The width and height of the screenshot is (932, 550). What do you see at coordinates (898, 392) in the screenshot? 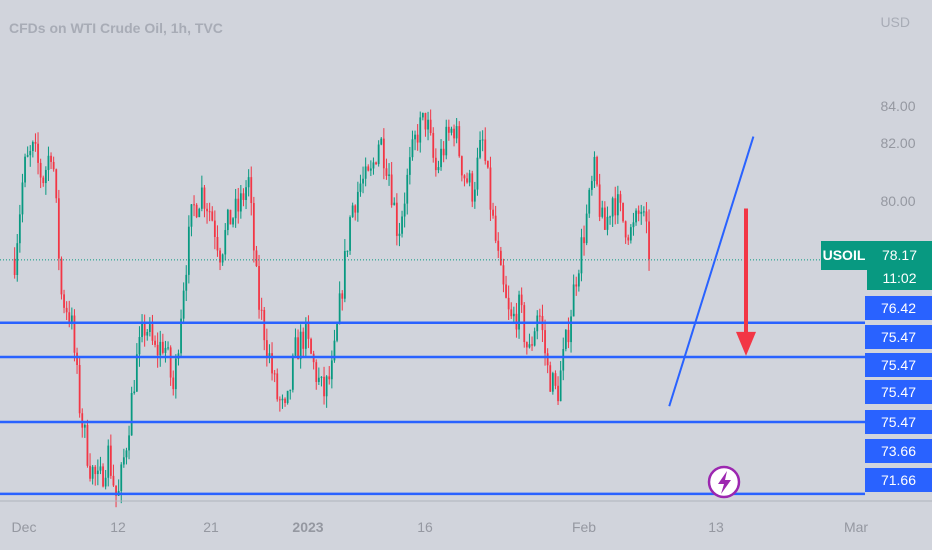
I see `level-label-4: 75.47` at bounding box center [898, 392].